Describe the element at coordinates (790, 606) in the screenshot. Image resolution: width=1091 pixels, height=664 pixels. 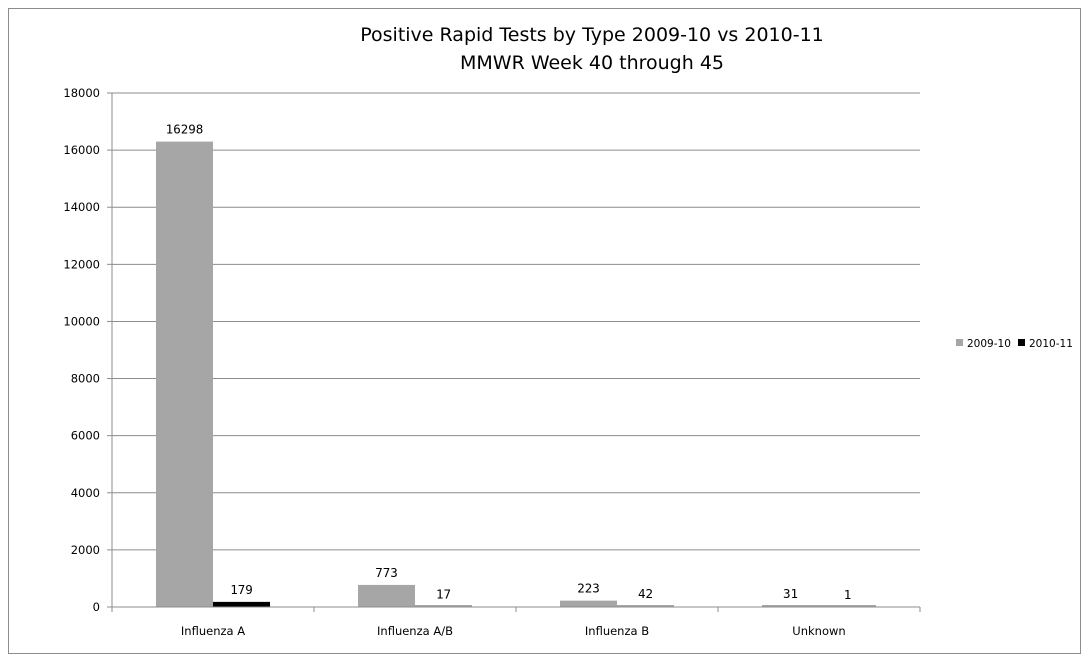
I see `bar-2009-10-unknown` at that location.